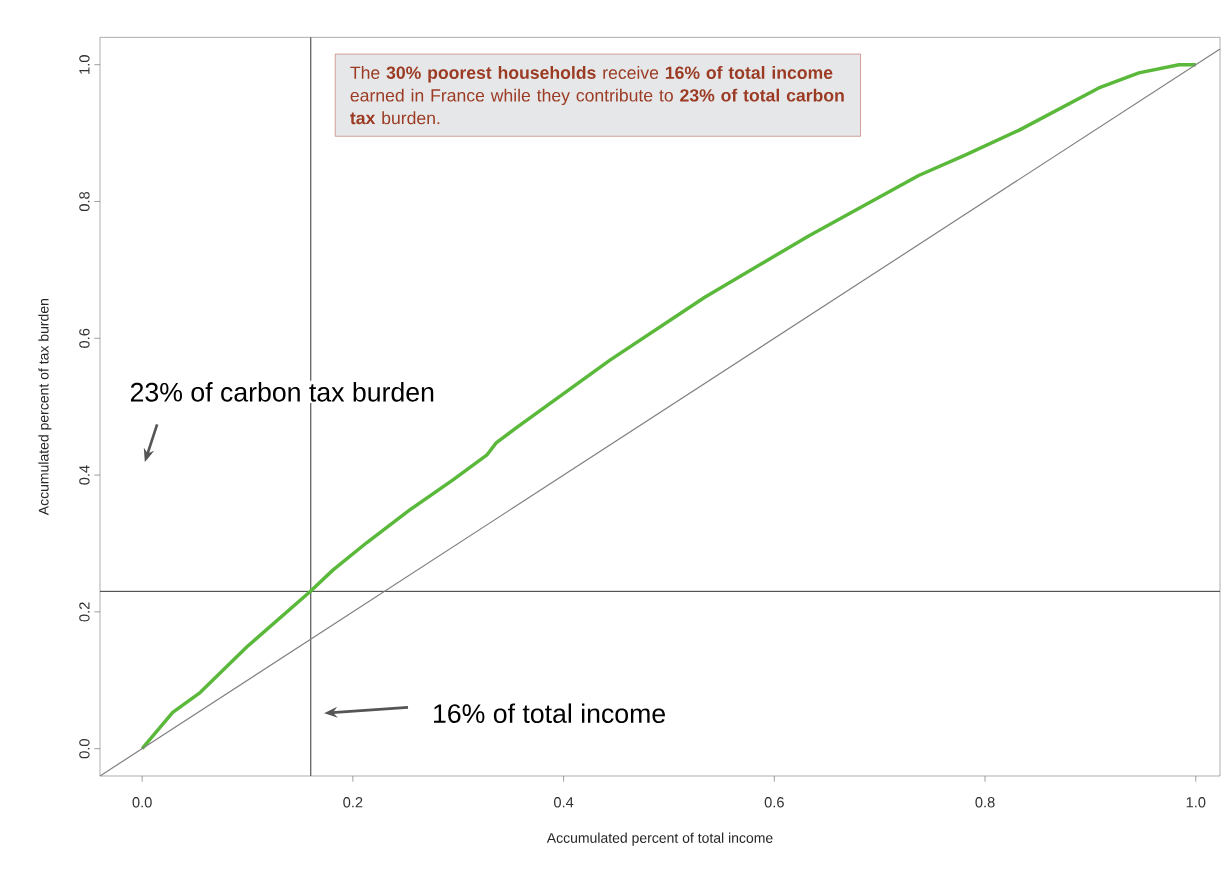 The image size is (1221, 876). I want to click on x-tick-label: 0.6, so click(774, 802).